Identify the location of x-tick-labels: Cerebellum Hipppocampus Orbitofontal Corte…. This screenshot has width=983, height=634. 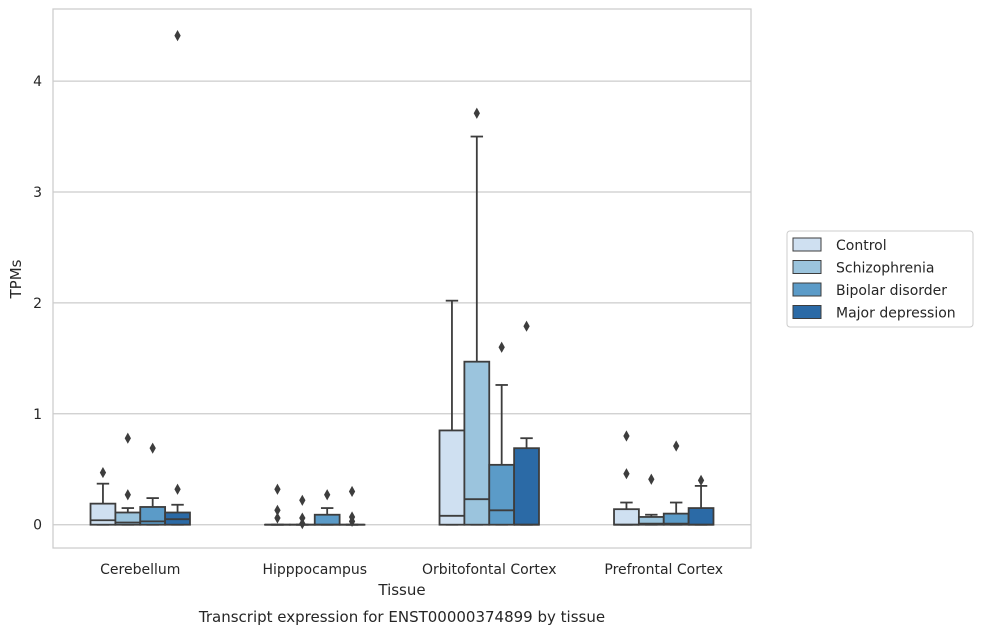
(411, 570).